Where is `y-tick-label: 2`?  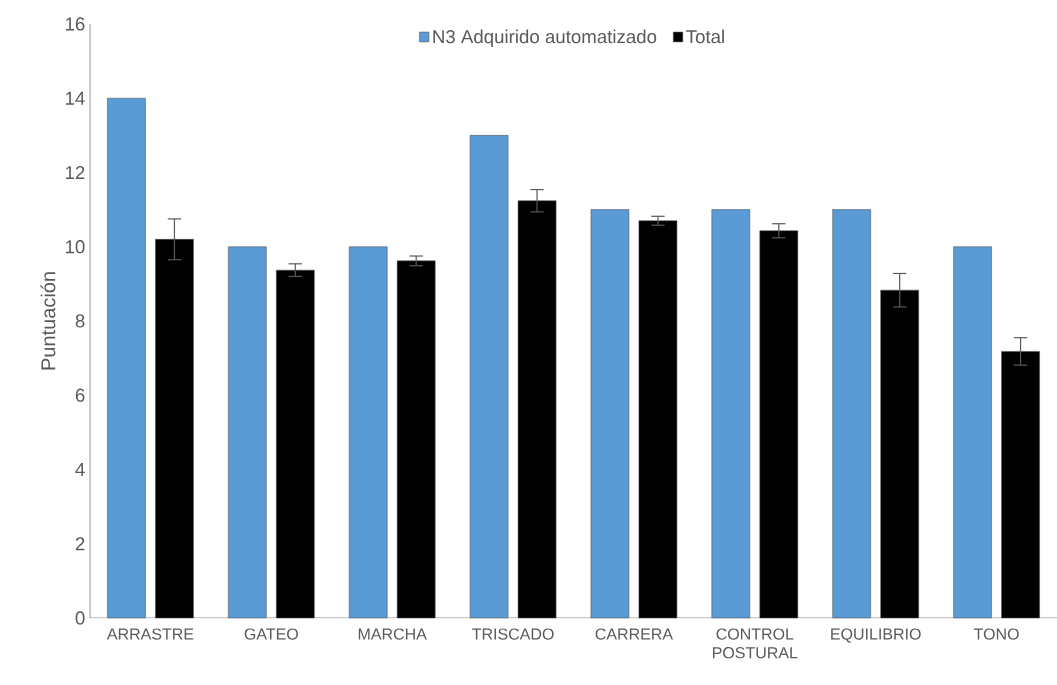
y-tick-label: 2 is located at coordinates (80, 544).